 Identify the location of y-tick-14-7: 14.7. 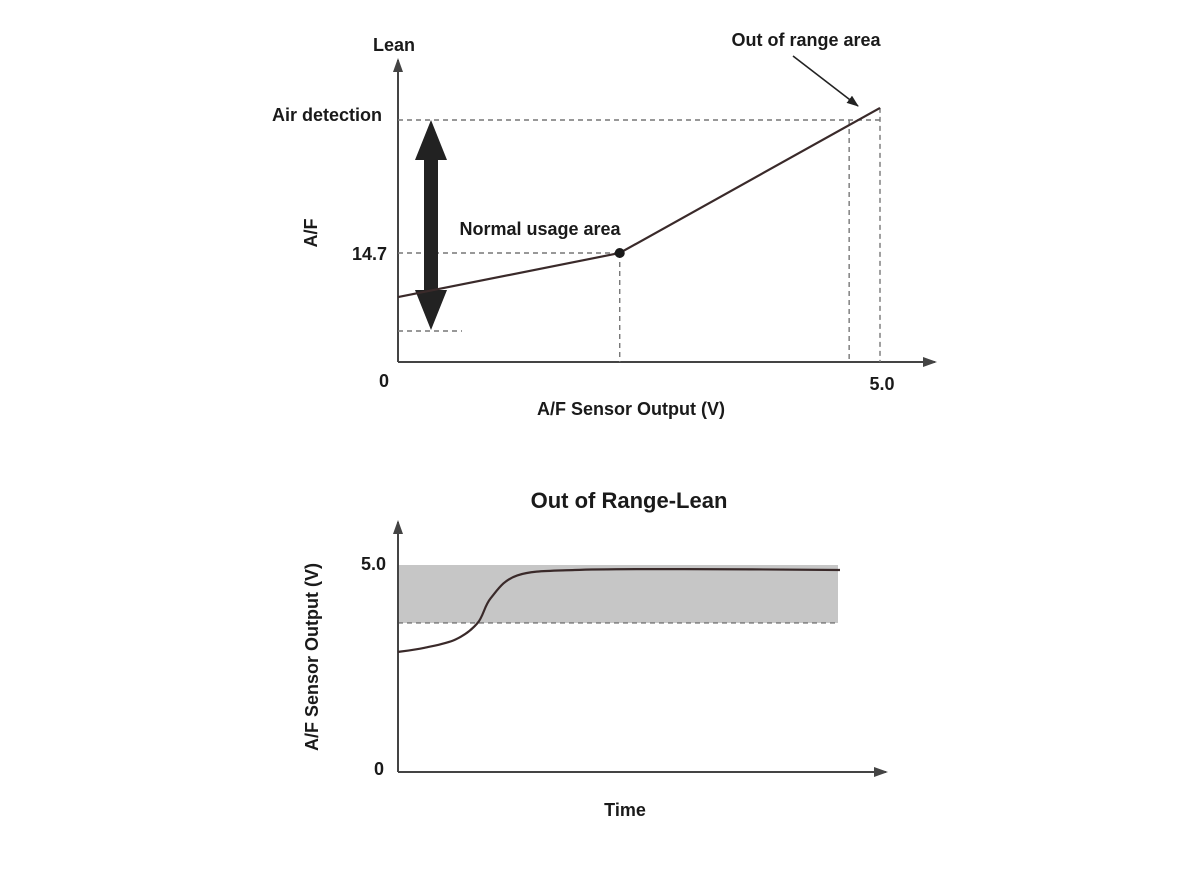
(369, 254).